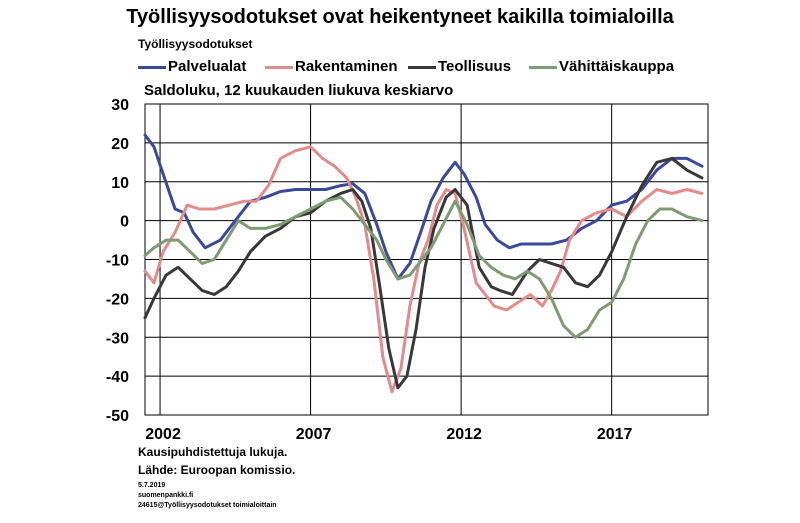 The image size is (800, 523). I want to click on x-tick-label: 2017, so click(615, 434).